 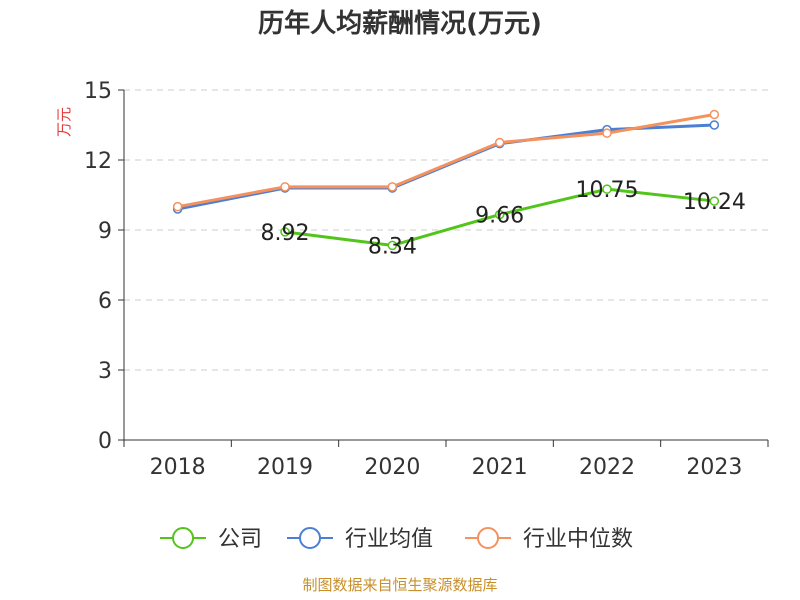 What do you see at coordinates (607, 467) in the screenshot?
I see `x-tick-label: 2022` at bounding box center [607, 467].